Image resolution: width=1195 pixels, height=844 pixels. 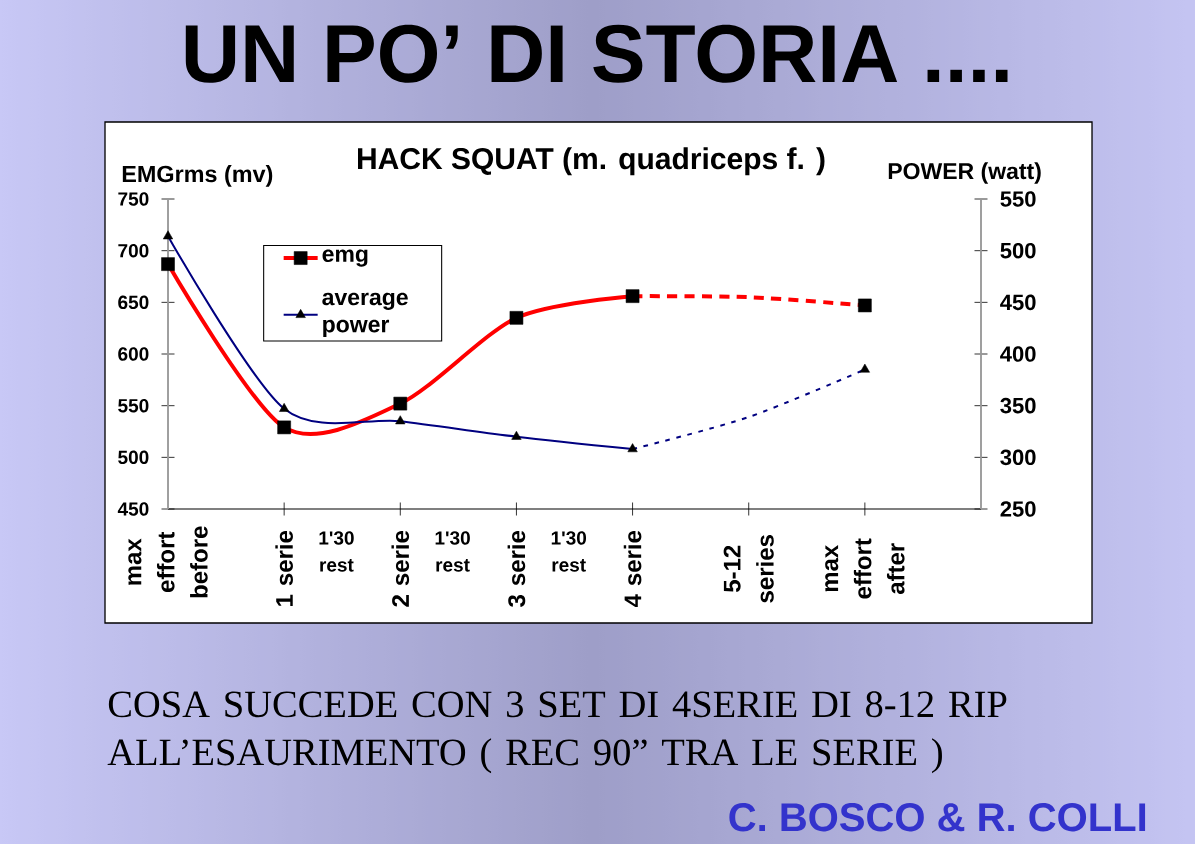 I want to click on legend-label: average power, so click(x=365, y=314).